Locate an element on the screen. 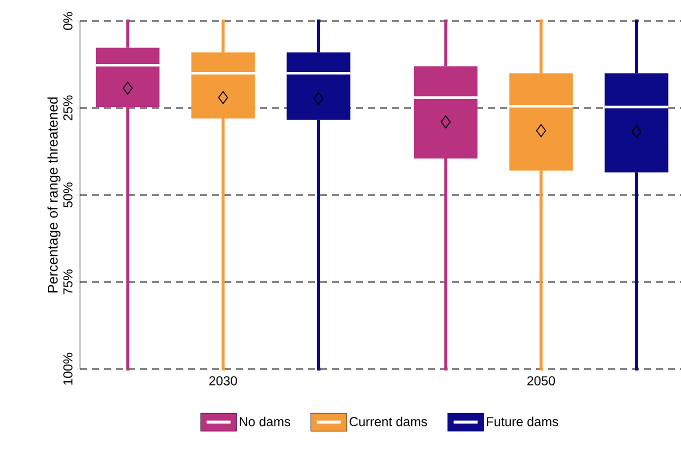  x-tick-label: 2050 is located at coordinates (541, 381).